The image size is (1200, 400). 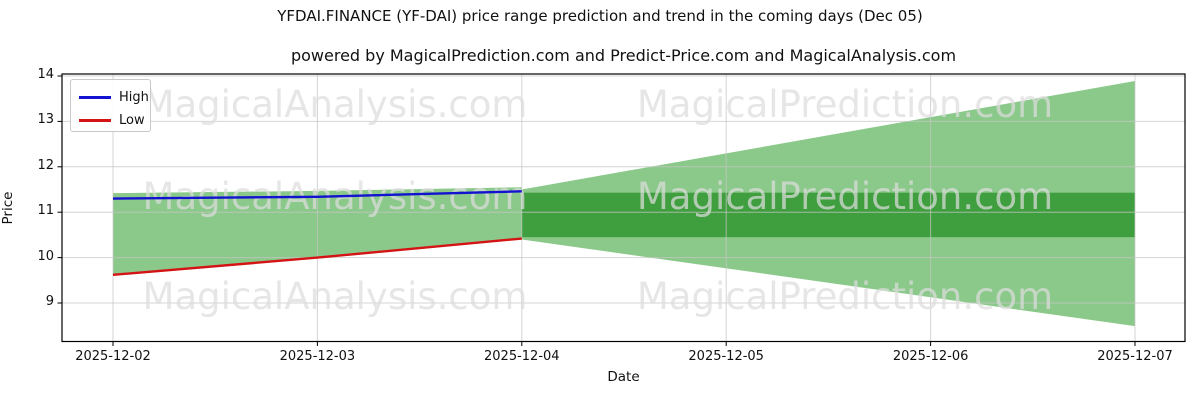 What do you see at coordinates (623, 377) in the screenshot?
I see `x-axis-label: Date` at bounding box center [623, 377].